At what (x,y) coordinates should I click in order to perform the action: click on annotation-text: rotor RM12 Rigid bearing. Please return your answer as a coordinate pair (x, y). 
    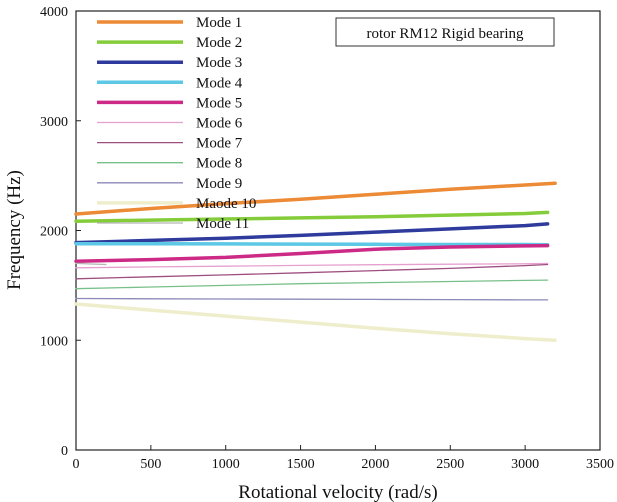
    Looking at the image, I should click on (445, 34).